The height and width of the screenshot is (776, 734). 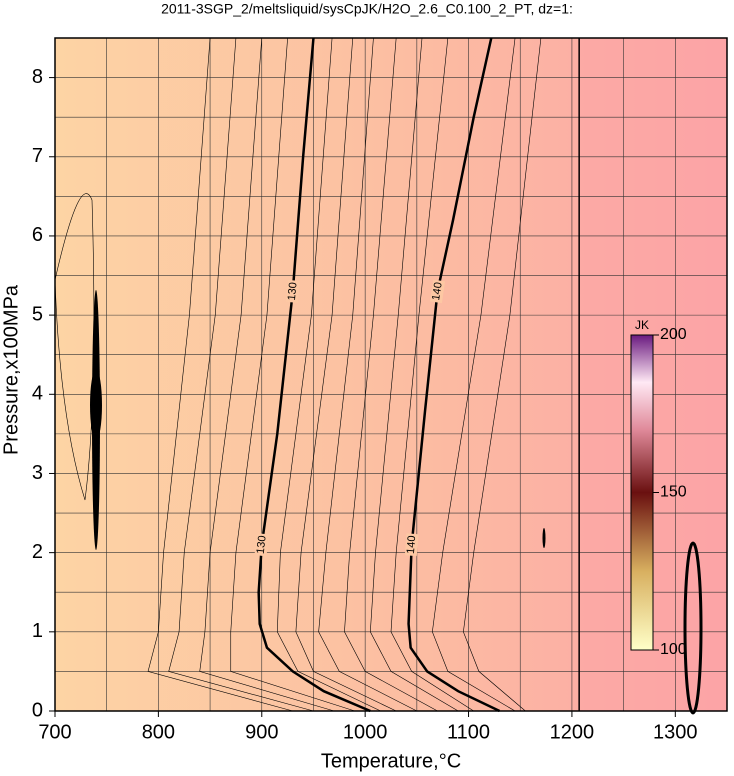 What do you see at coordinates (37, 473) in the screenshot?
I see `y-tick-label: 3` at bounding box center [37, 473].